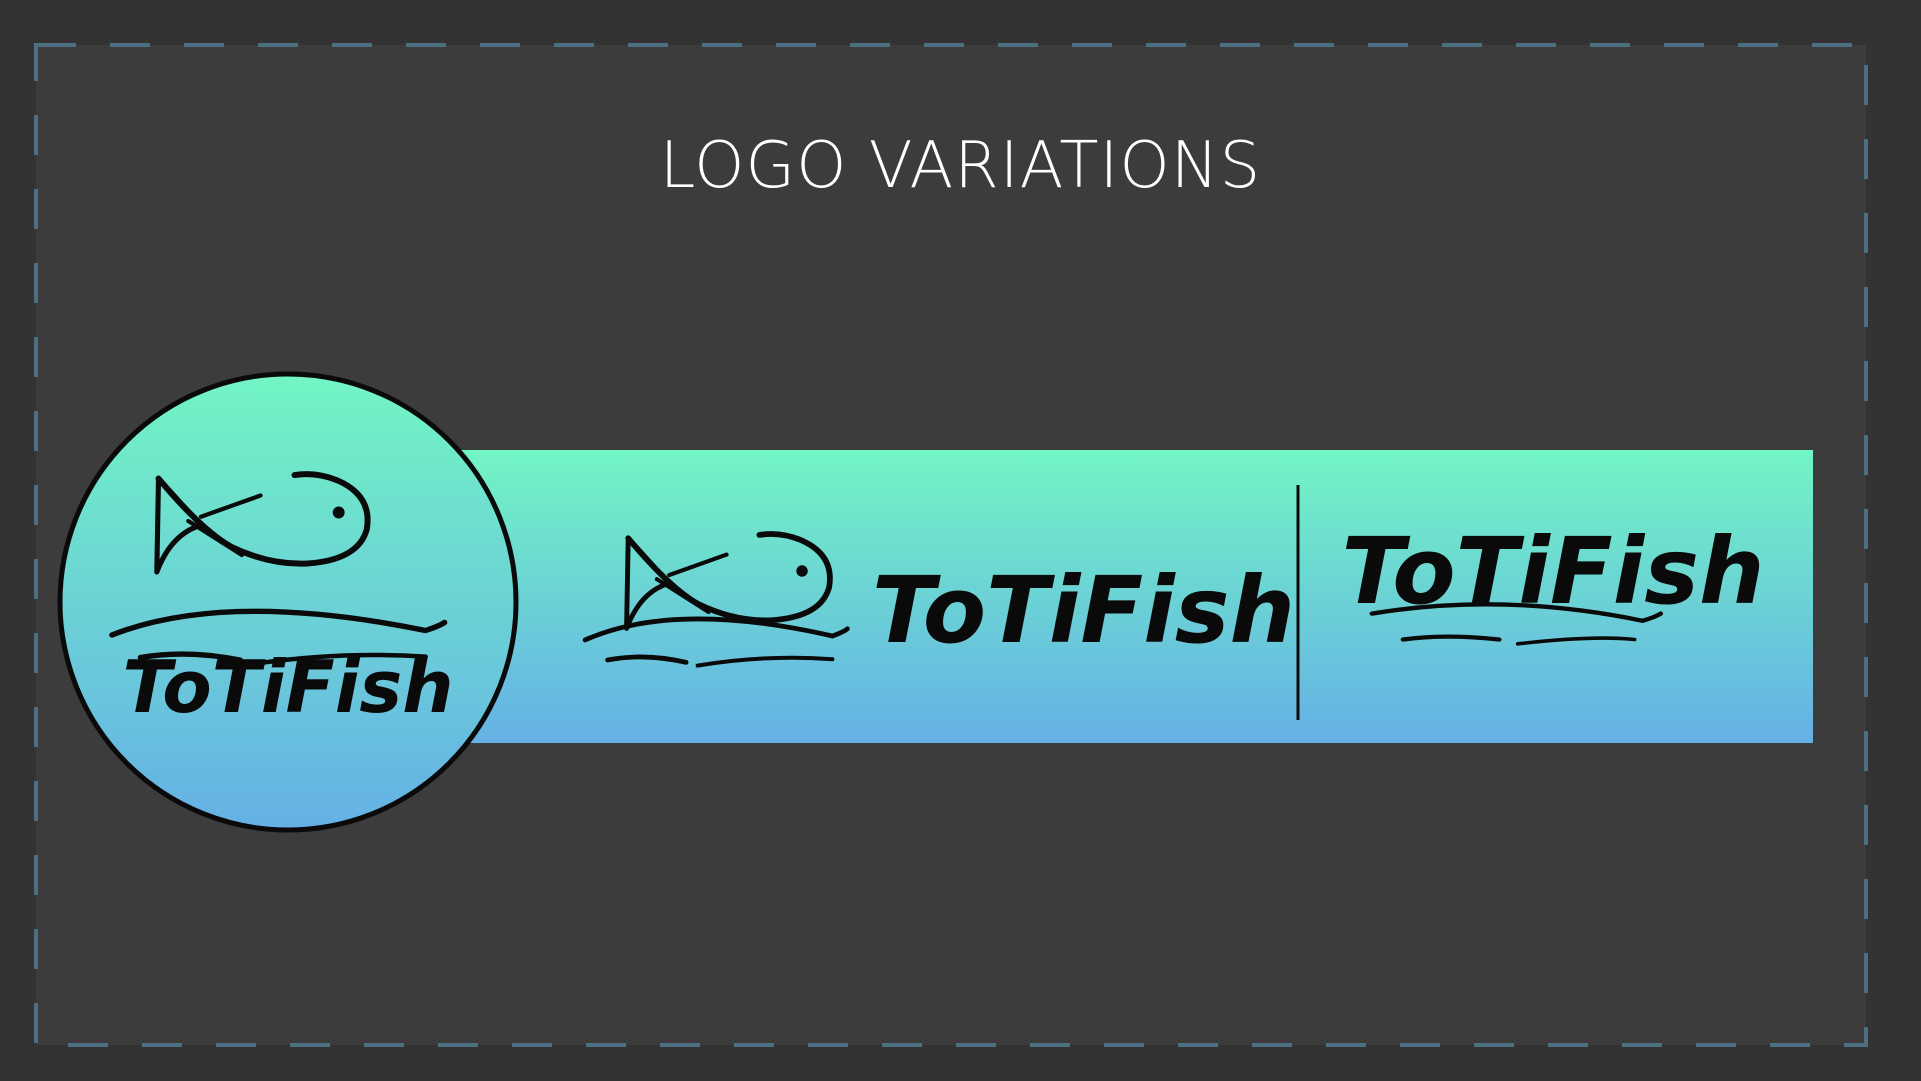 This screenshot has width=1921, height=1081. Describe the element at coordinates (1083, 610) in the screenshot. I see `horizontal-logo-wordmark: ToTiFish` at that location.